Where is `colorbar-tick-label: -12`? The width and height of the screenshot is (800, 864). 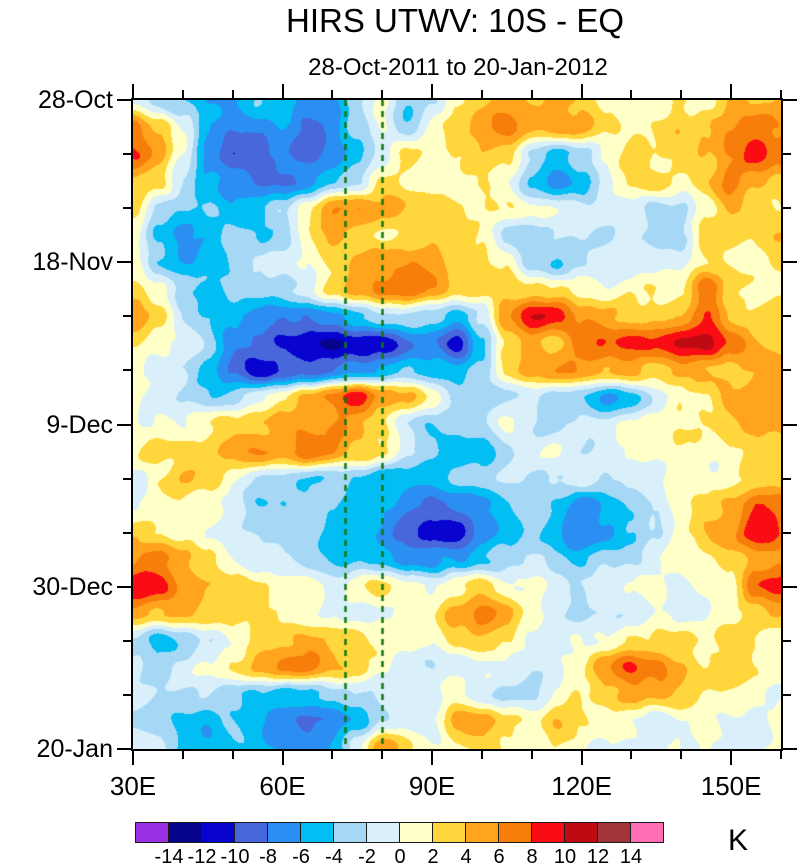
colorbar-tick-label: -12 is located at coordinates (202, 855).